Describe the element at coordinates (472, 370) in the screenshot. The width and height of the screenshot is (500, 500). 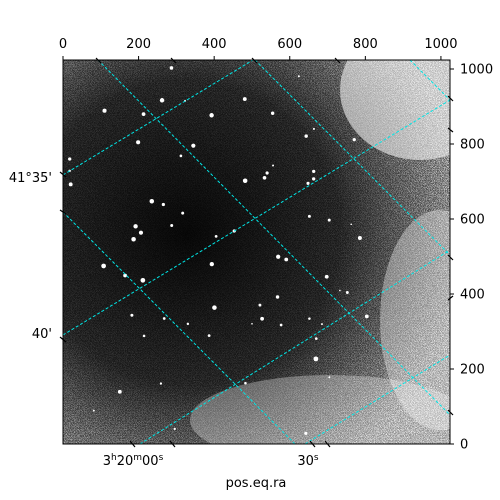
I see `right-tick-label: 200` at that location.